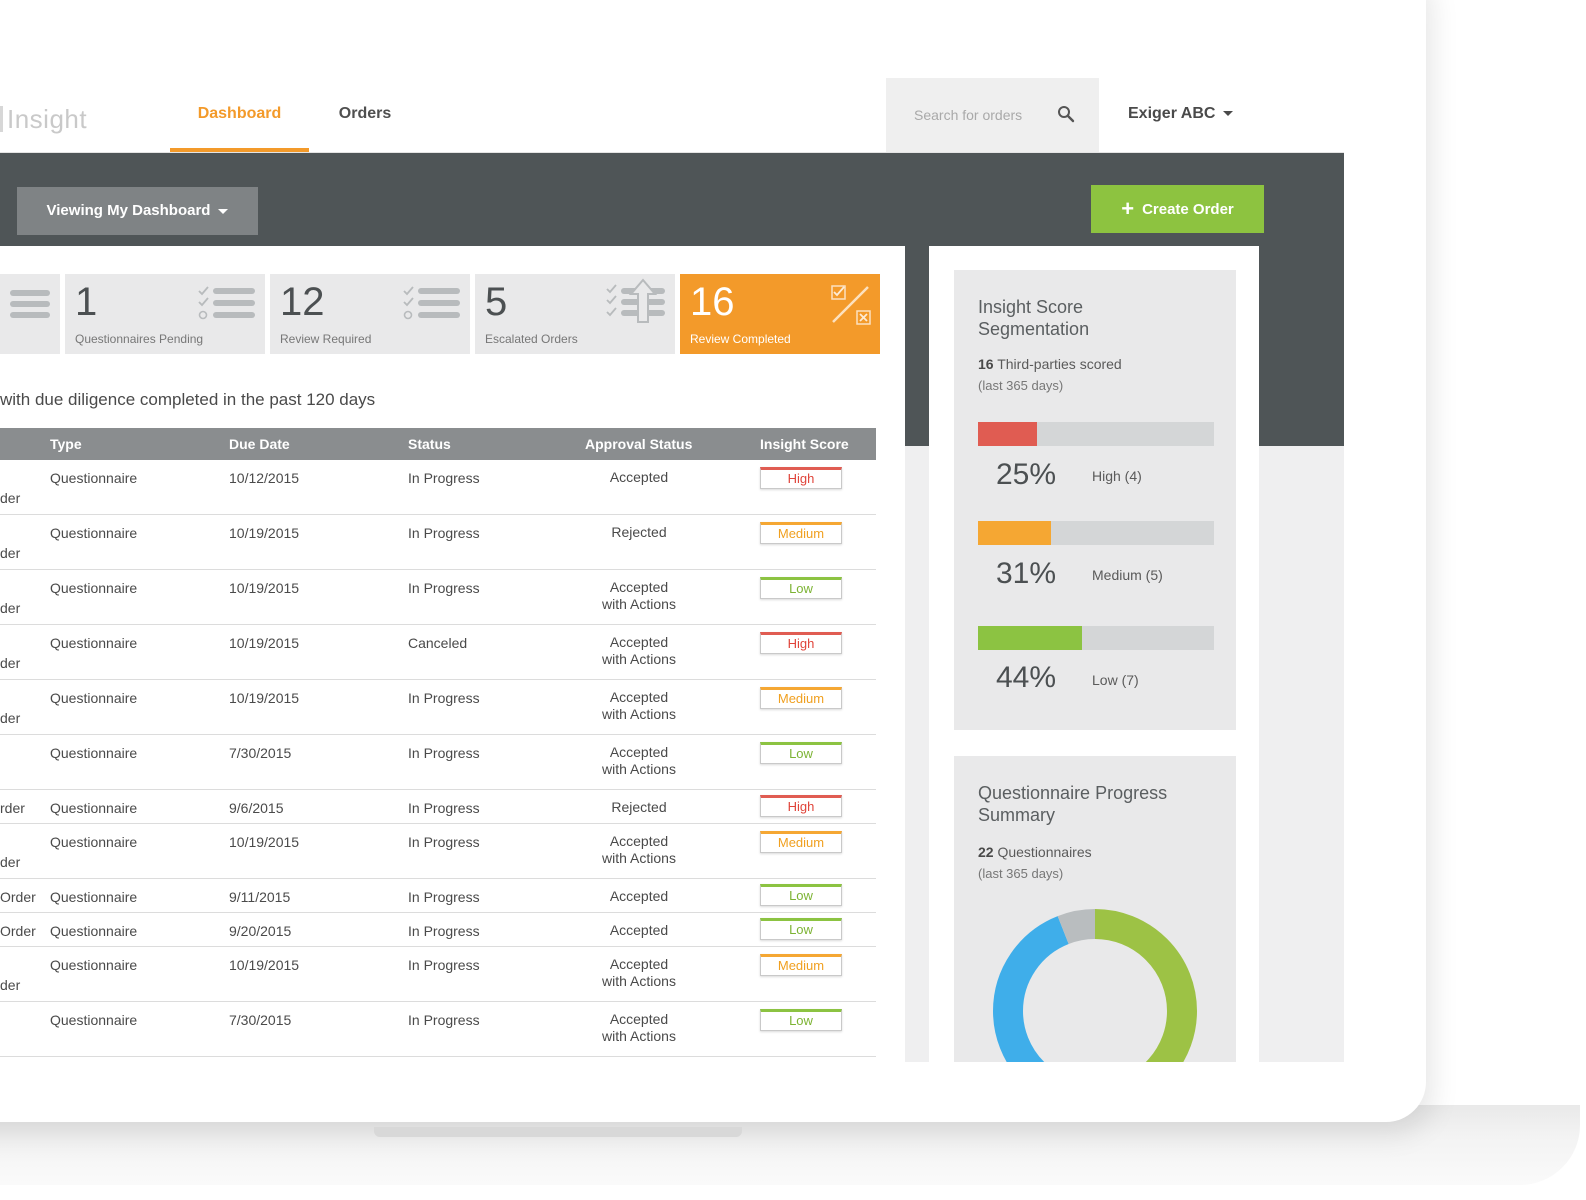 The image size is (1586, 1200). Describe the element at coordinates (370, 314) in the screenshot. I see `stat-card-review-required: 12 Review Required` at that location.